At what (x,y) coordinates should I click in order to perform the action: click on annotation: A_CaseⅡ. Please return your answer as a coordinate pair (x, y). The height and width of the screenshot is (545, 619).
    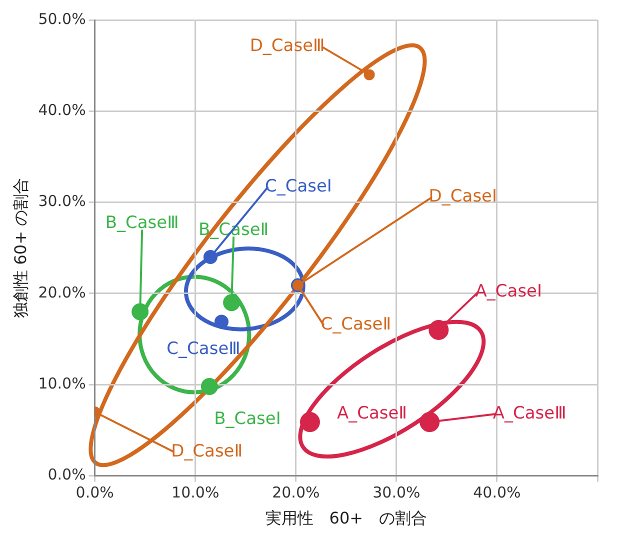
    Looking at the image, I should click on (372, 413).